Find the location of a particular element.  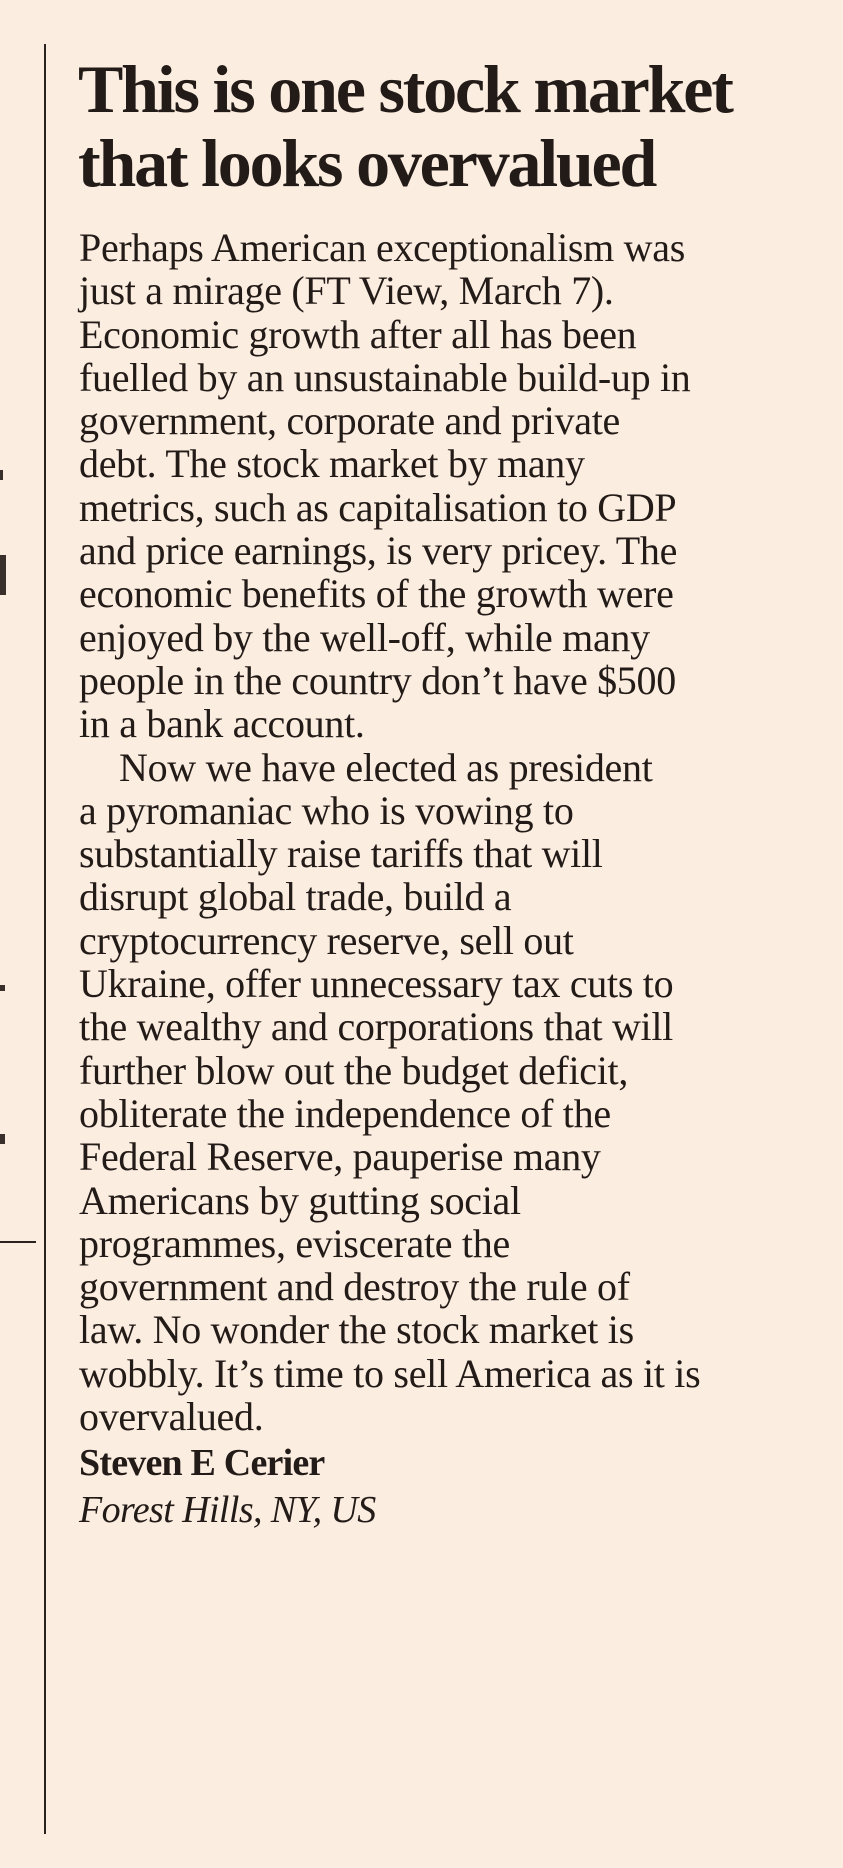

author-location: Forest Hills, NY, US is located at coordinates (227, 1510).